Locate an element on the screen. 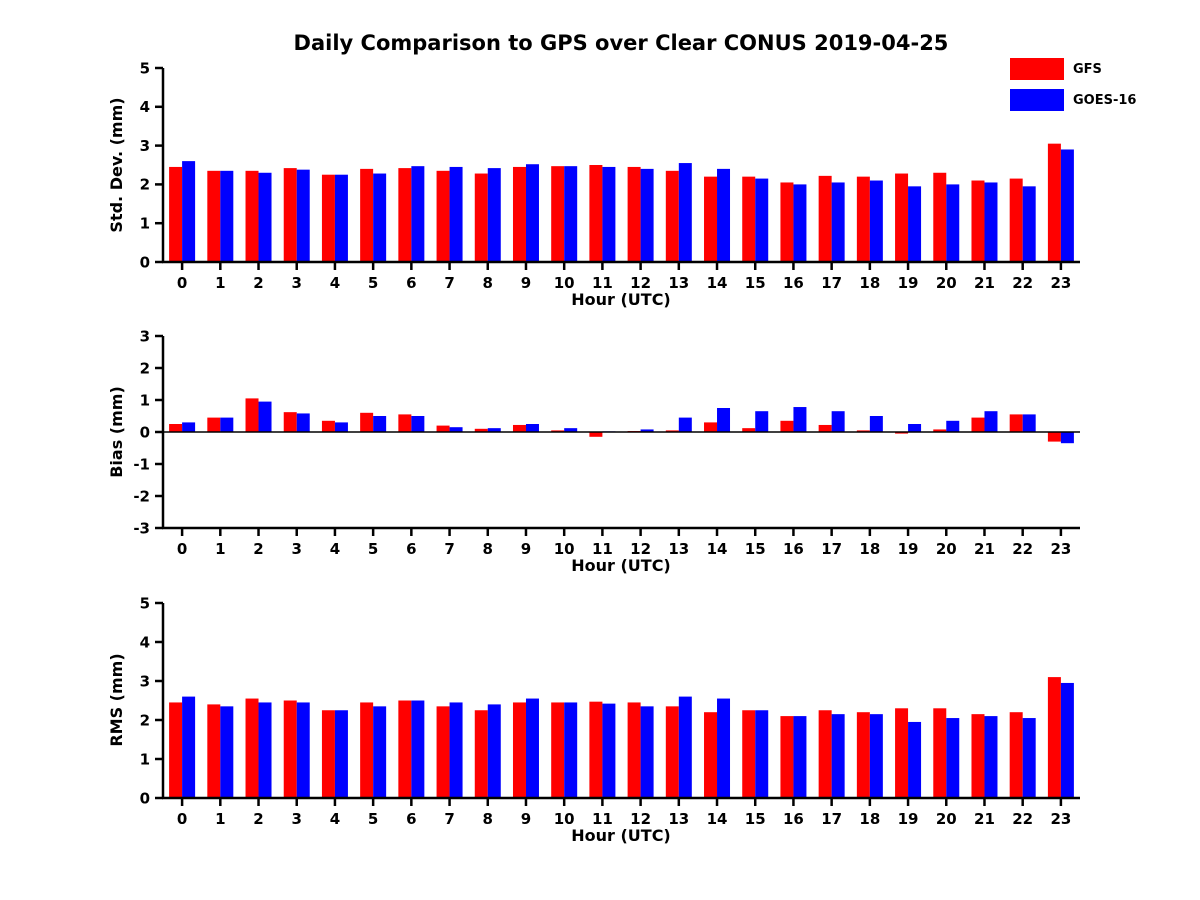 The width and height of the screenshot is (1200, 900). ylabel-std-dev: Std. Dev. (mm) is located at coordinates (116, 164).